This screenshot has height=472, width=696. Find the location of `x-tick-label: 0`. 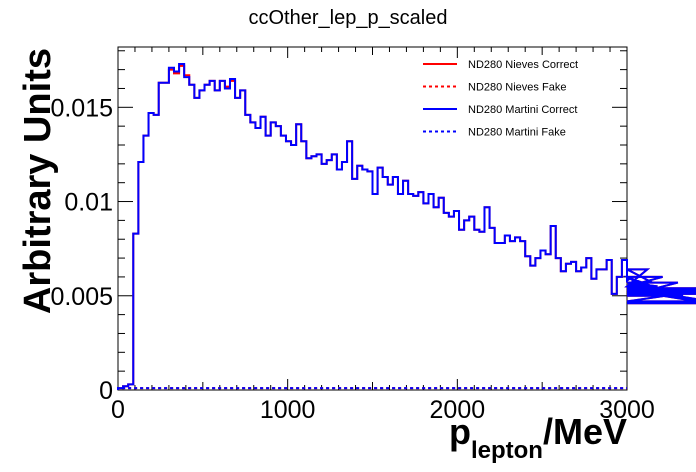

x-tick-label: 0 is located at coordinates (118, 410).